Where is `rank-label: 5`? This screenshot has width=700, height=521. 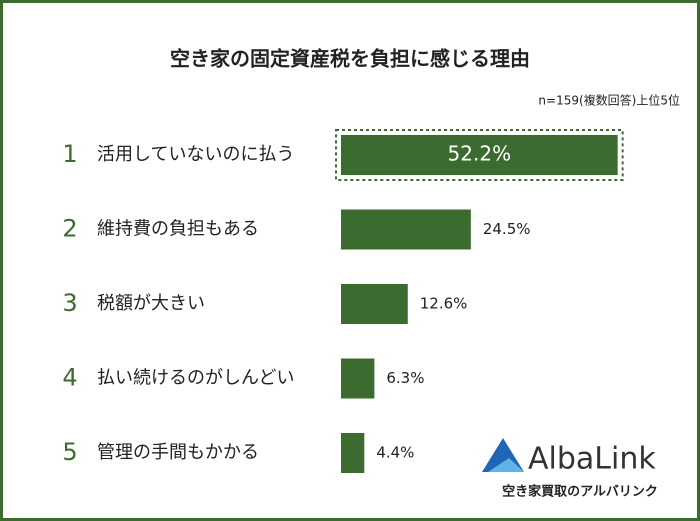
rank-label: 5 is located at coordinates (69, 452).